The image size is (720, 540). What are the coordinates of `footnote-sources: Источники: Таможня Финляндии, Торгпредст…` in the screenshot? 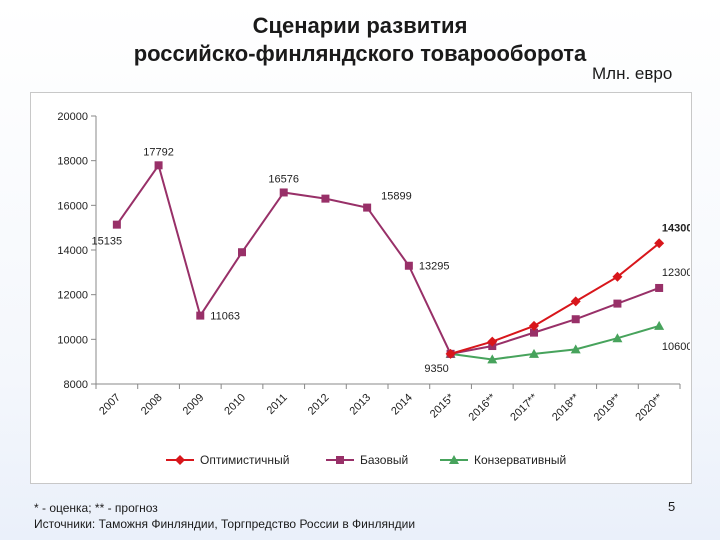 It's located at (225, 524).